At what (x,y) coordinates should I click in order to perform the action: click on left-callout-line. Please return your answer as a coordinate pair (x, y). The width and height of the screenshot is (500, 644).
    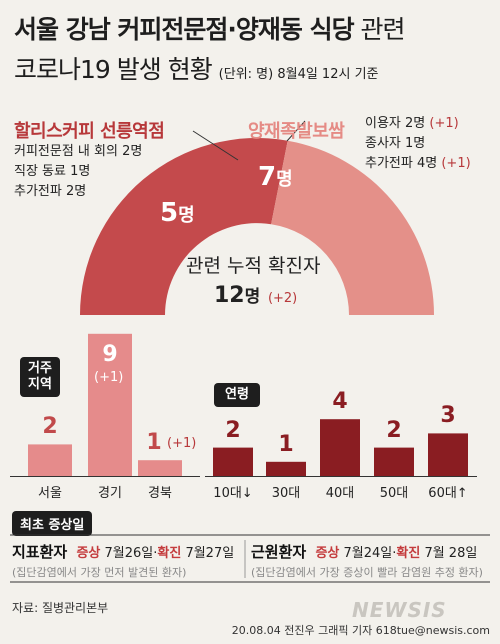
    Looking at the image, I should click on (215, 145).